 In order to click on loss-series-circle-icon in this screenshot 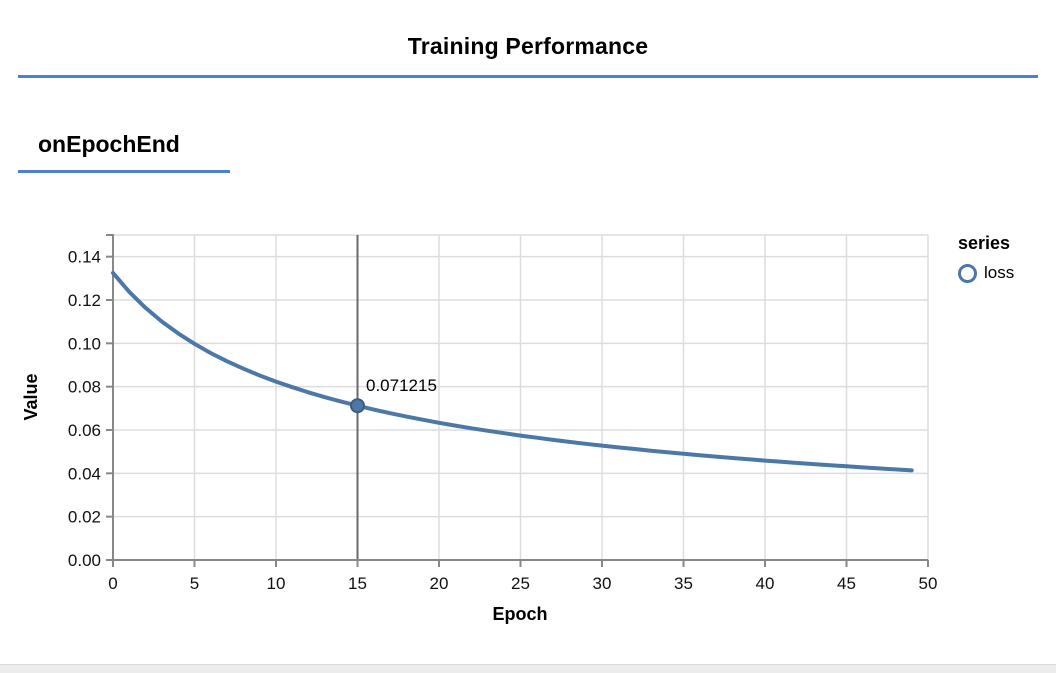, I will do `click(967, 273)`.